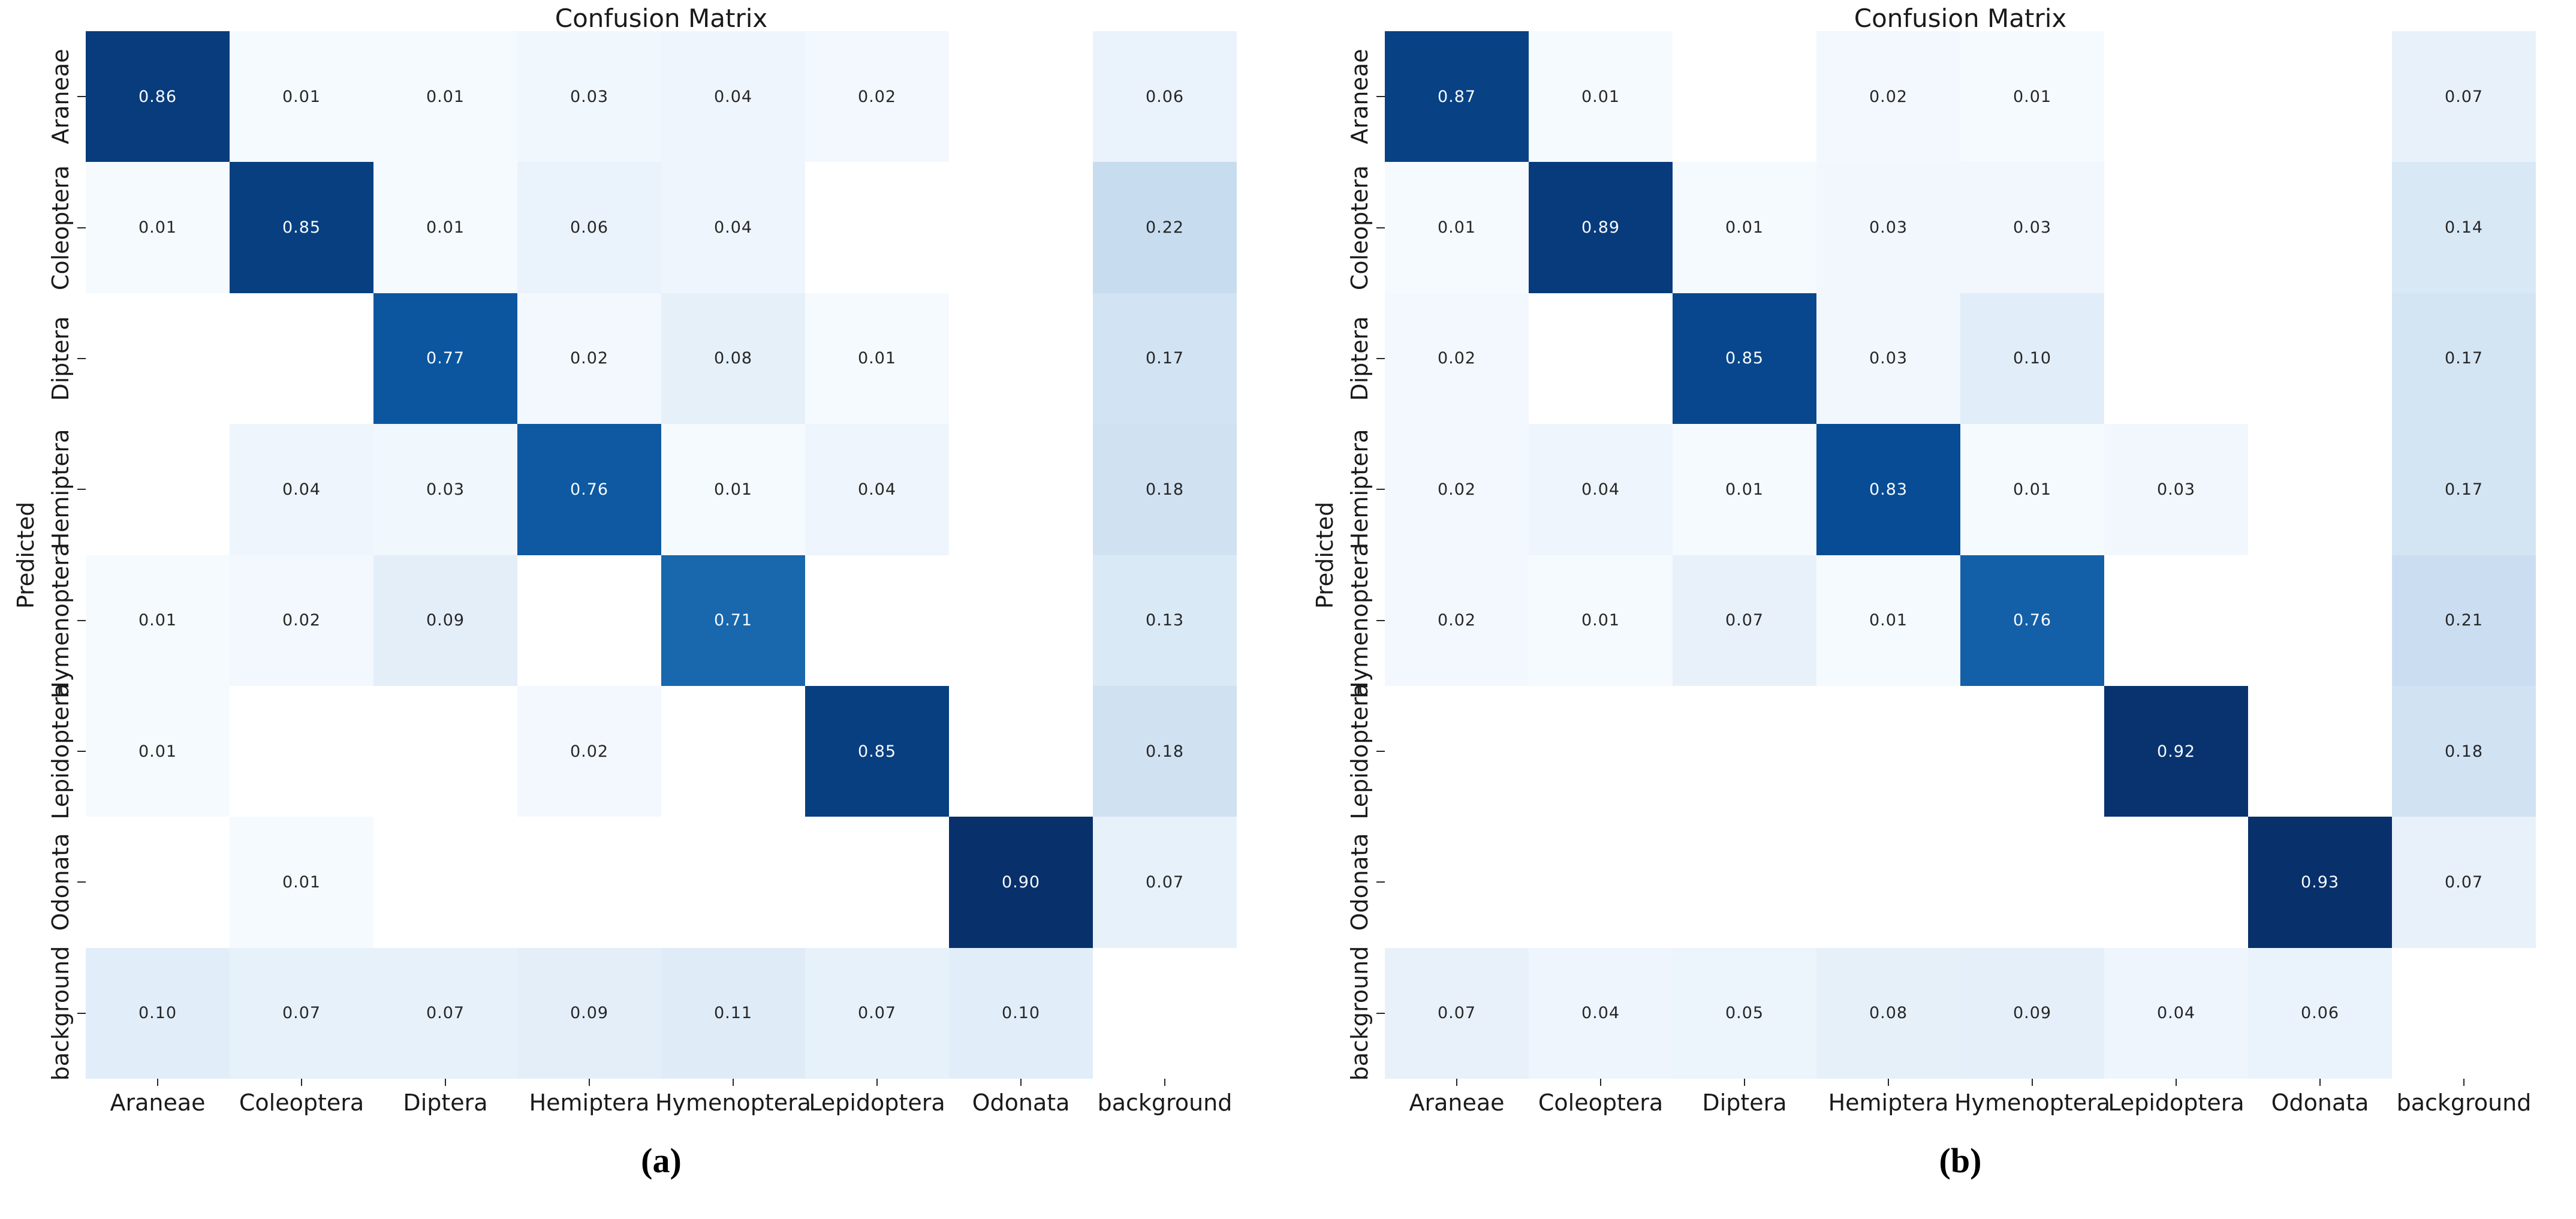 The image size is (2576, 1219). I want to click on subfigure-caption-a: (a), so click(661, 1160).